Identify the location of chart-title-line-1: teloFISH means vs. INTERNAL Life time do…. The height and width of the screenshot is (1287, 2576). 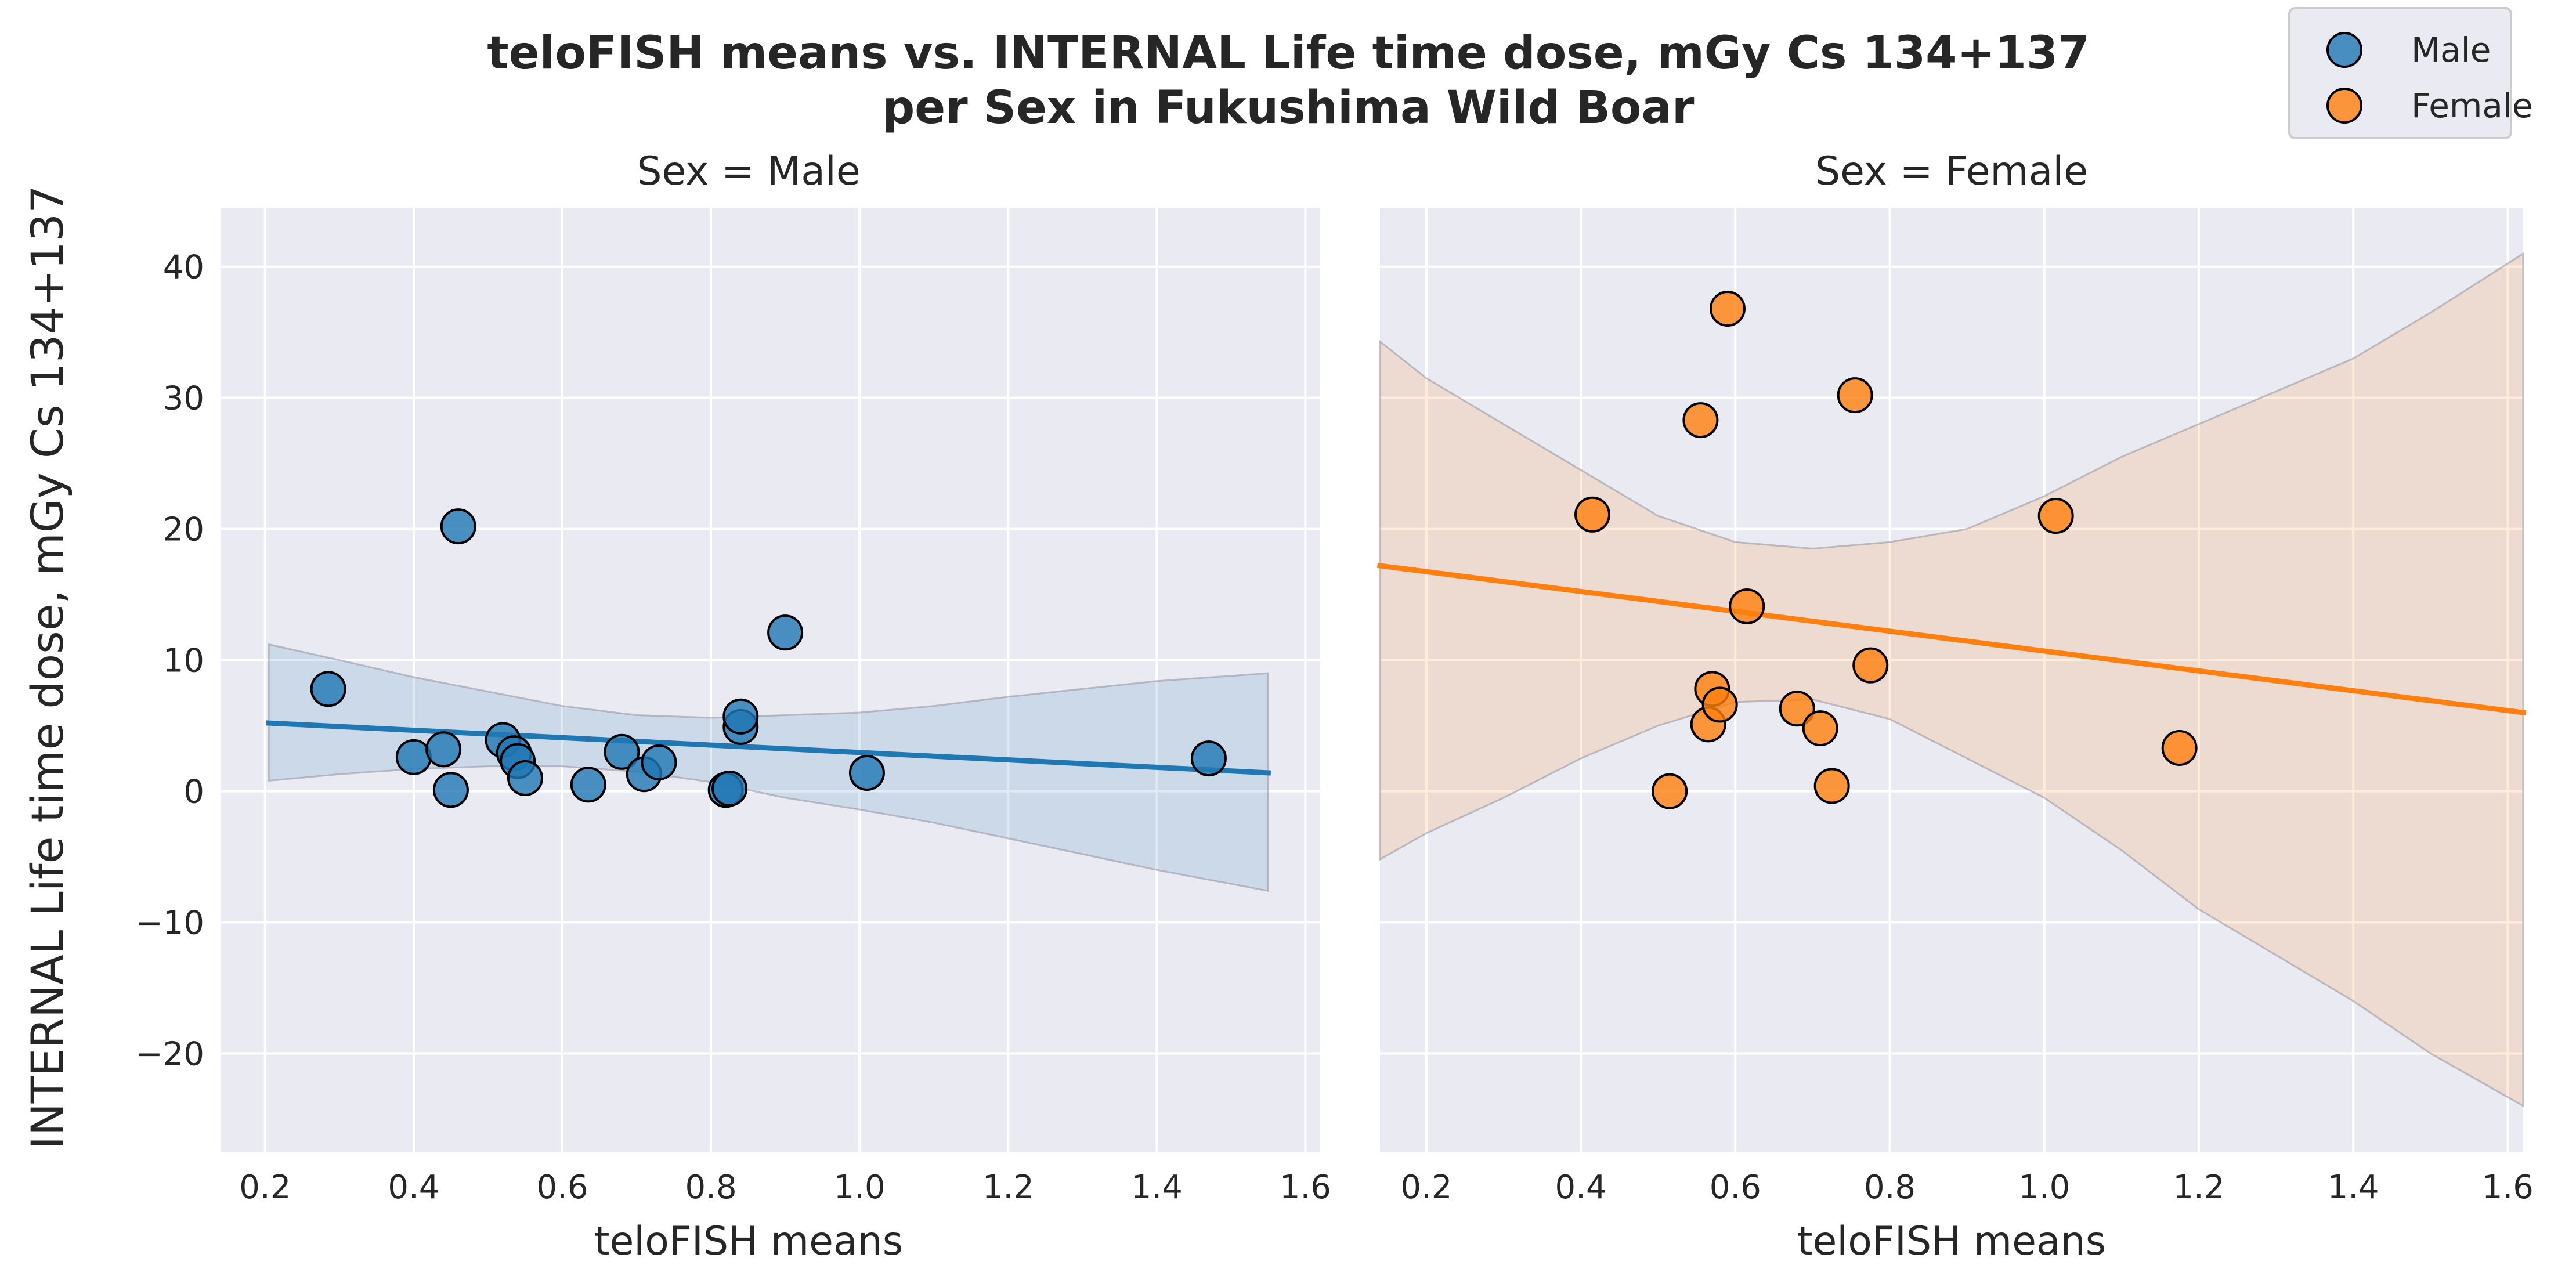
(1288, 53).